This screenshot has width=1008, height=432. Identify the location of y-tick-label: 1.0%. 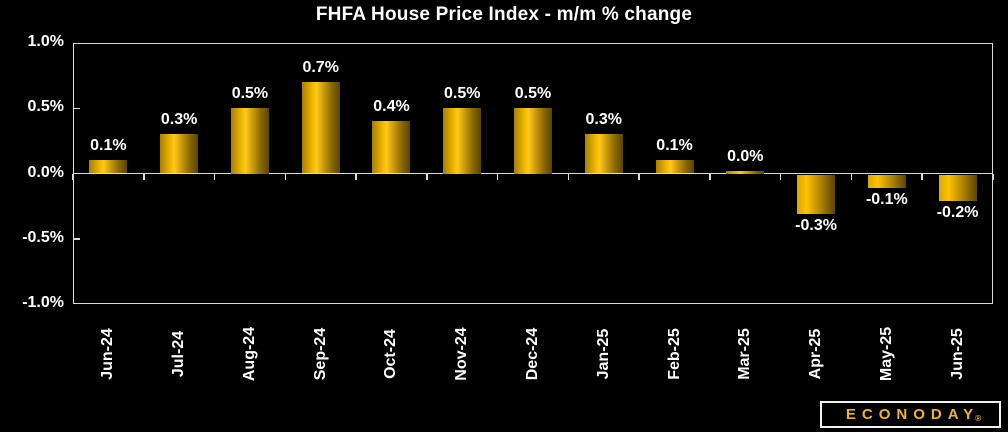
(45, 41).